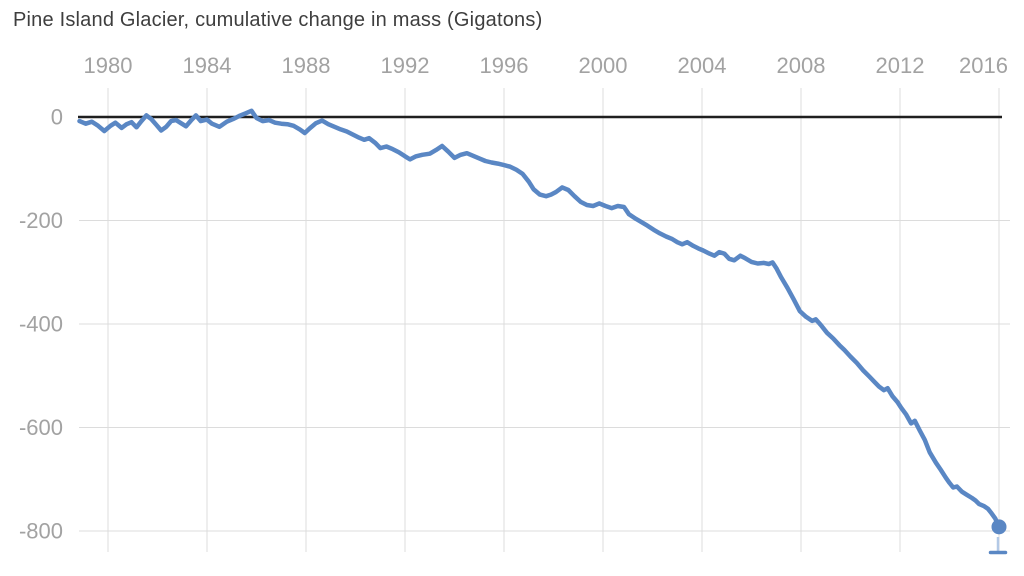  Describe the element at coordinates (306, 65) in the screenshot. I see `x-tick-label: 1988` at that location.